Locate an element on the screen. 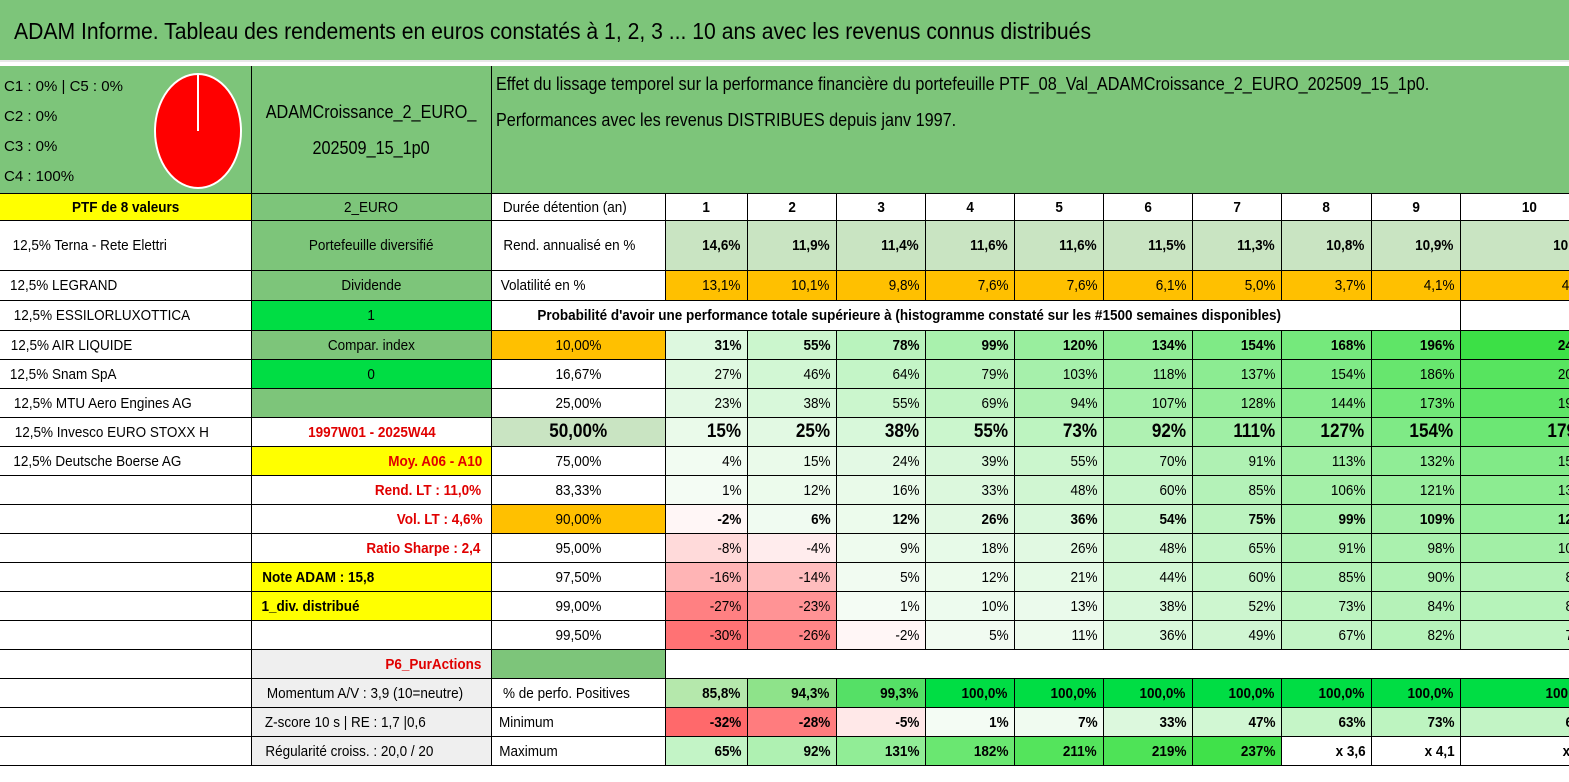 The width and height of the screenshot is (1569, 782). probability-value: 24% is located at coordinates (881, 461).